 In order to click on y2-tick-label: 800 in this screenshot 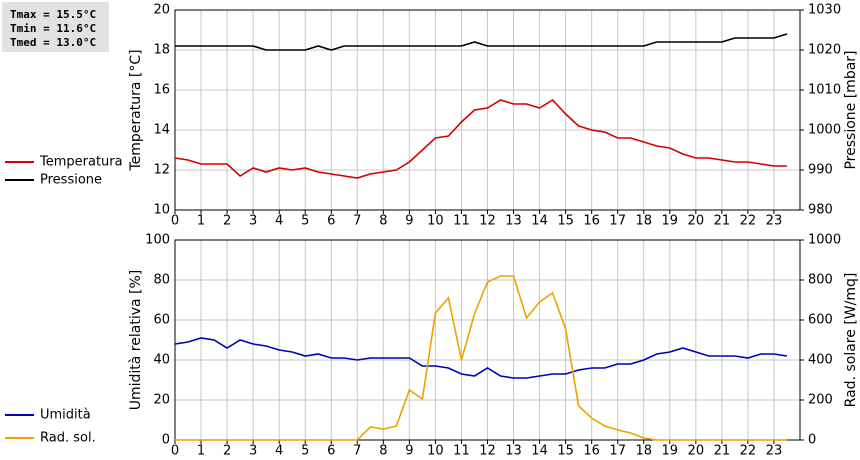, I will do `click(820, 280)`.